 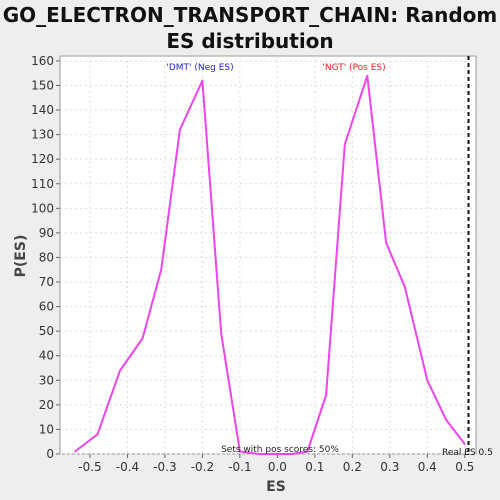 What do you see at coordinates (46, 356) in the screenshot?
I see `y-tick-label: 40` at bounding box center [46, 356].